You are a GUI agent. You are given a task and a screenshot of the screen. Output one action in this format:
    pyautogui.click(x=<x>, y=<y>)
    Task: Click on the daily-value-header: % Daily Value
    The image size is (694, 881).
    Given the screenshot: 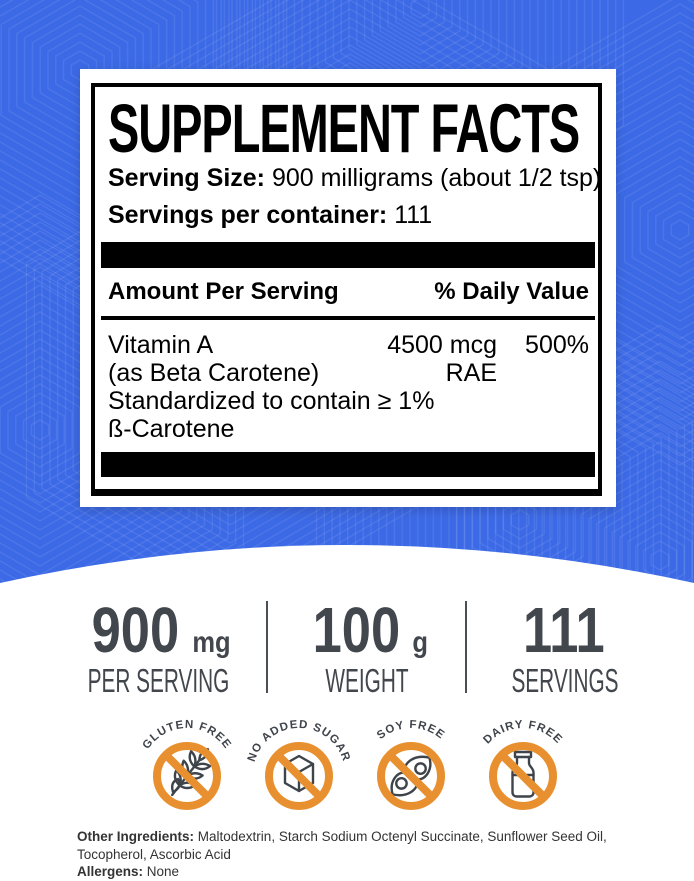 What is the action you would take?
    pyautogui.click(x=511, y=292)
    